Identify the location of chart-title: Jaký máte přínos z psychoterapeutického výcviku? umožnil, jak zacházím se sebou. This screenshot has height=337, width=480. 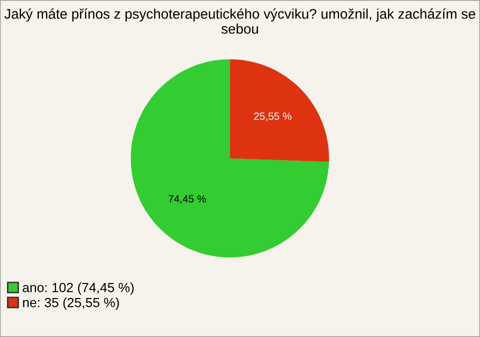
(240, 21).